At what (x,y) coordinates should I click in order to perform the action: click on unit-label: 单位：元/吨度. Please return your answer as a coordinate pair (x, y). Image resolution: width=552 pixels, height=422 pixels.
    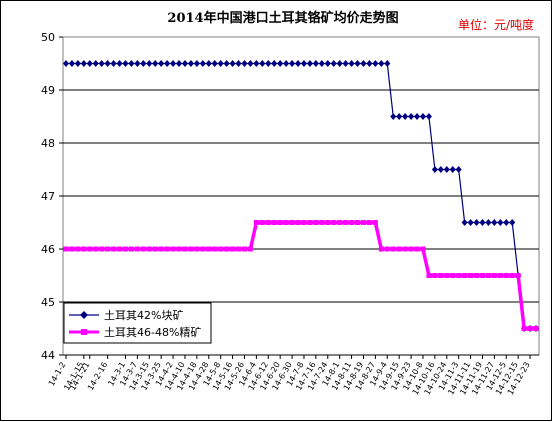
    Looking at the image, I should click on (496, 24).